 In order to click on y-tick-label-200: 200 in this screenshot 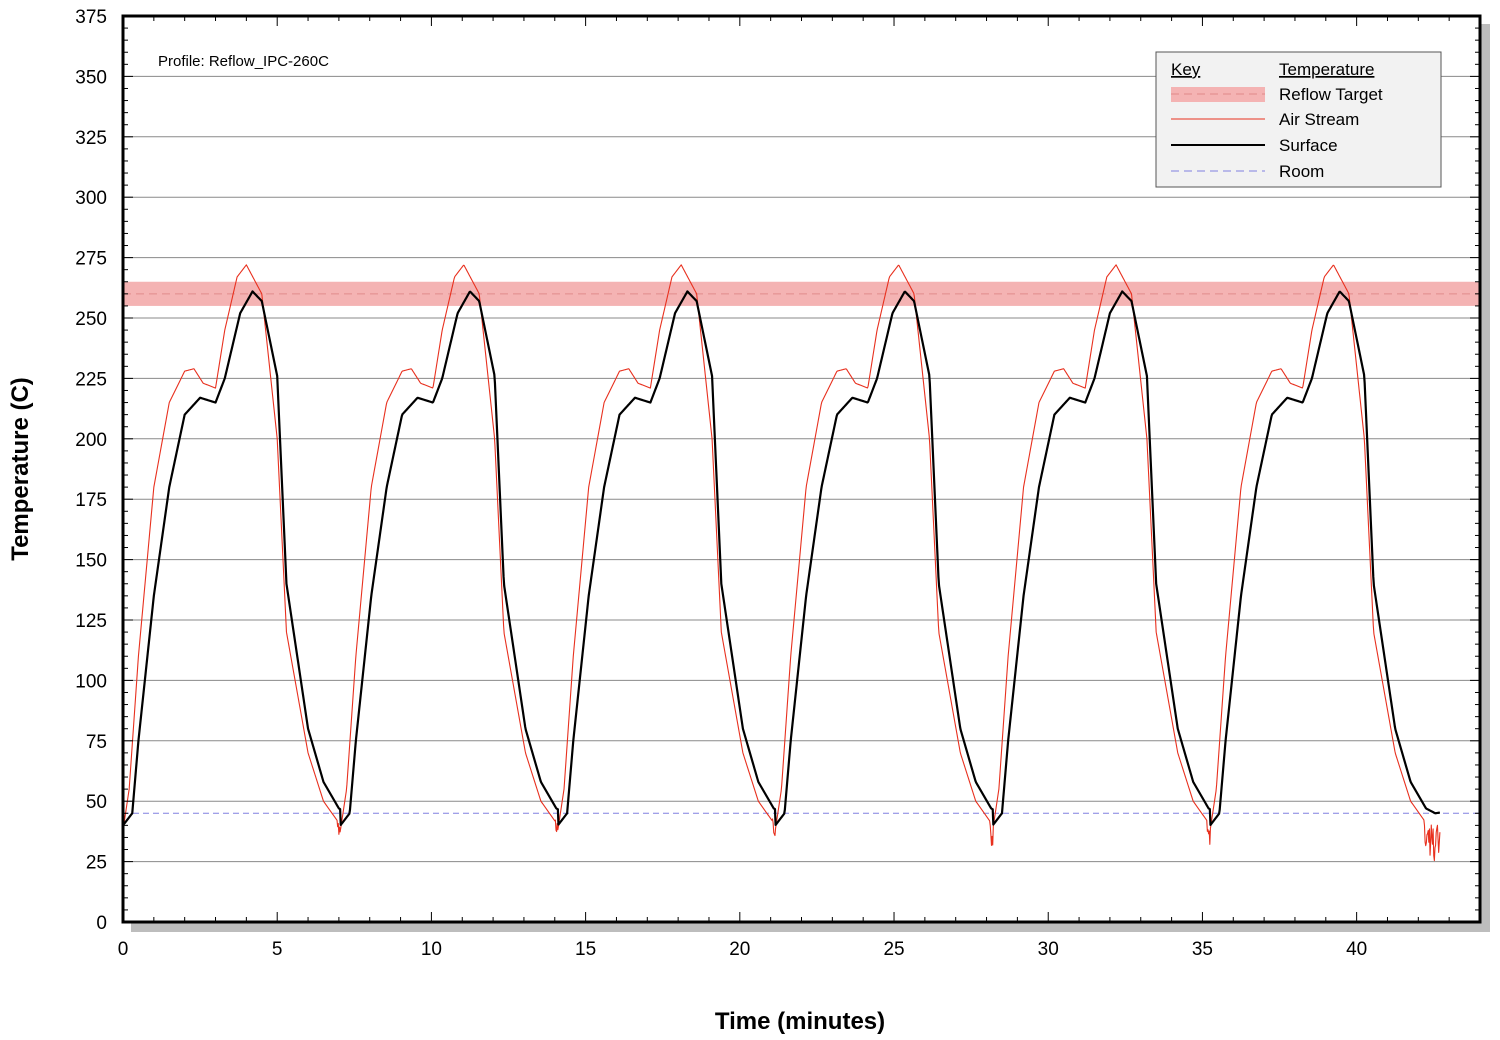, I will do `click(91, 440)`.